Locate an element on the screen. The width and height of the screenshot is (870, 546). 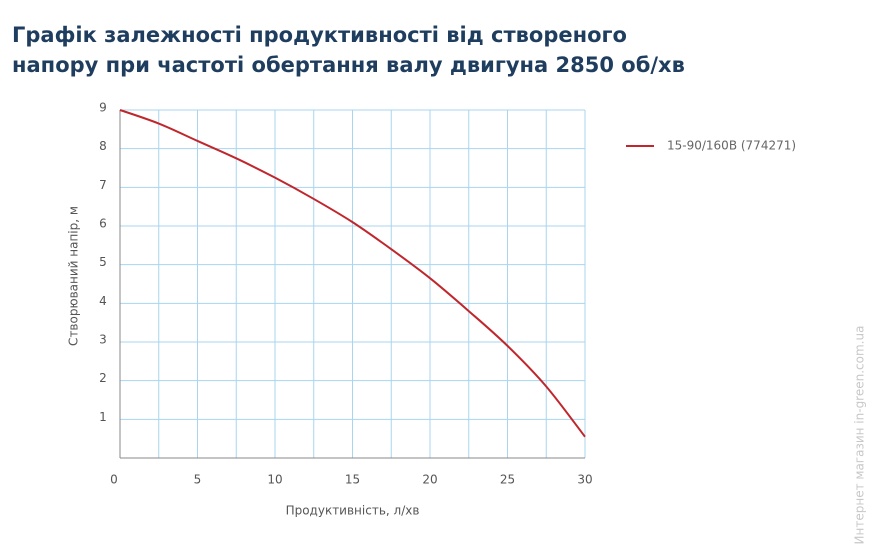
x-tick-label: 30 is located at coordinates (584, 480).